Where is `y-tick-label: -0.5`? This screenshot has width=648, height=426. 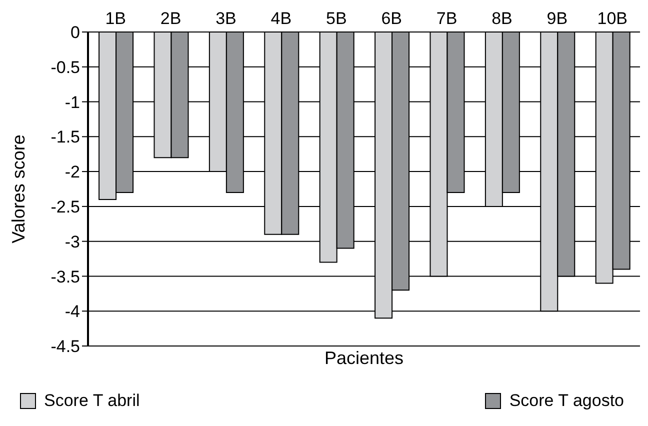
y-tick-label: -0.5 is located at coordinates (65, 67).